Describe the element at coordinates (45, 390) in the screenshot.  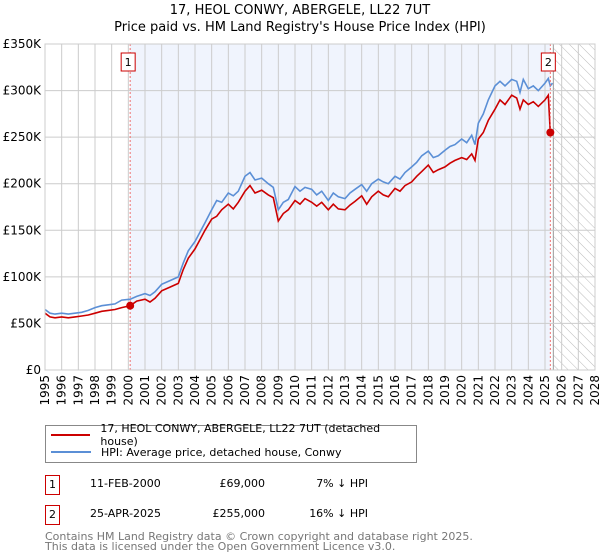
I see `x-tick-label: 1995` at that location.